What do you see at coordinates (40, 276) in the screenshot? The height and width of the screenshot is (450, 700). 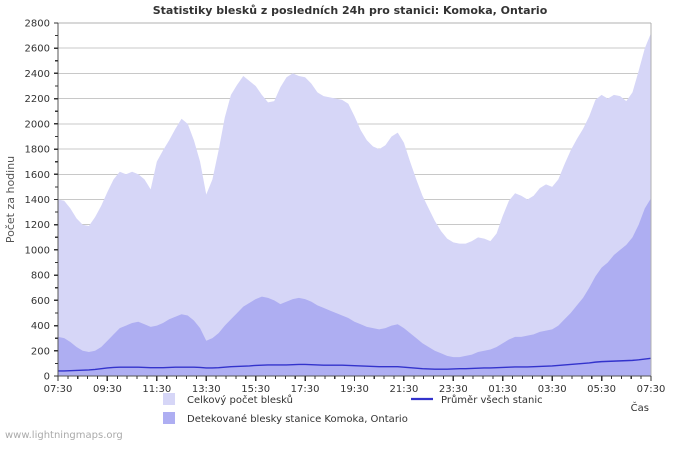 I see `y-tick-label: 800` at bounding box center [40, 276].